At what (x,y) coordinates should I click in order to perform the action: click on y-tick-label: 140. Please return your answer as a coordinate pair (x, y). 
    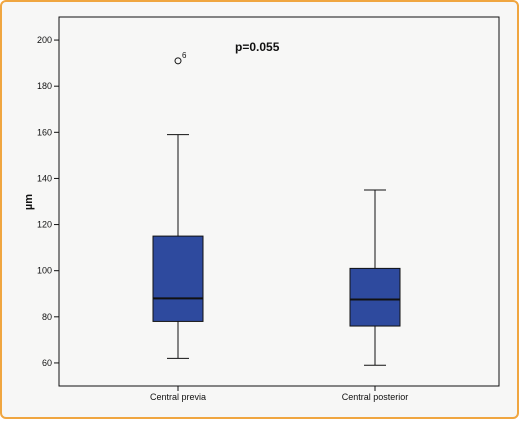
    Looking at the image, I should click on (44, 178).